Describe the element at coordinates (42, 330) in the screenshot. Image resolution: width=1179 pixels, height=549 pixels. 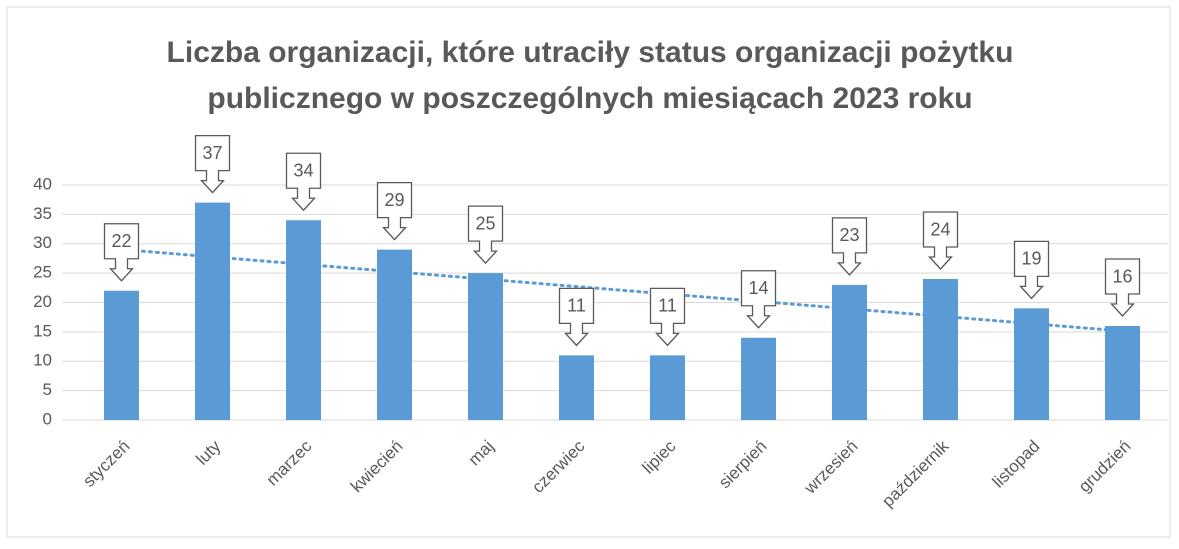
I see `y-tick-label: 15` at that location.